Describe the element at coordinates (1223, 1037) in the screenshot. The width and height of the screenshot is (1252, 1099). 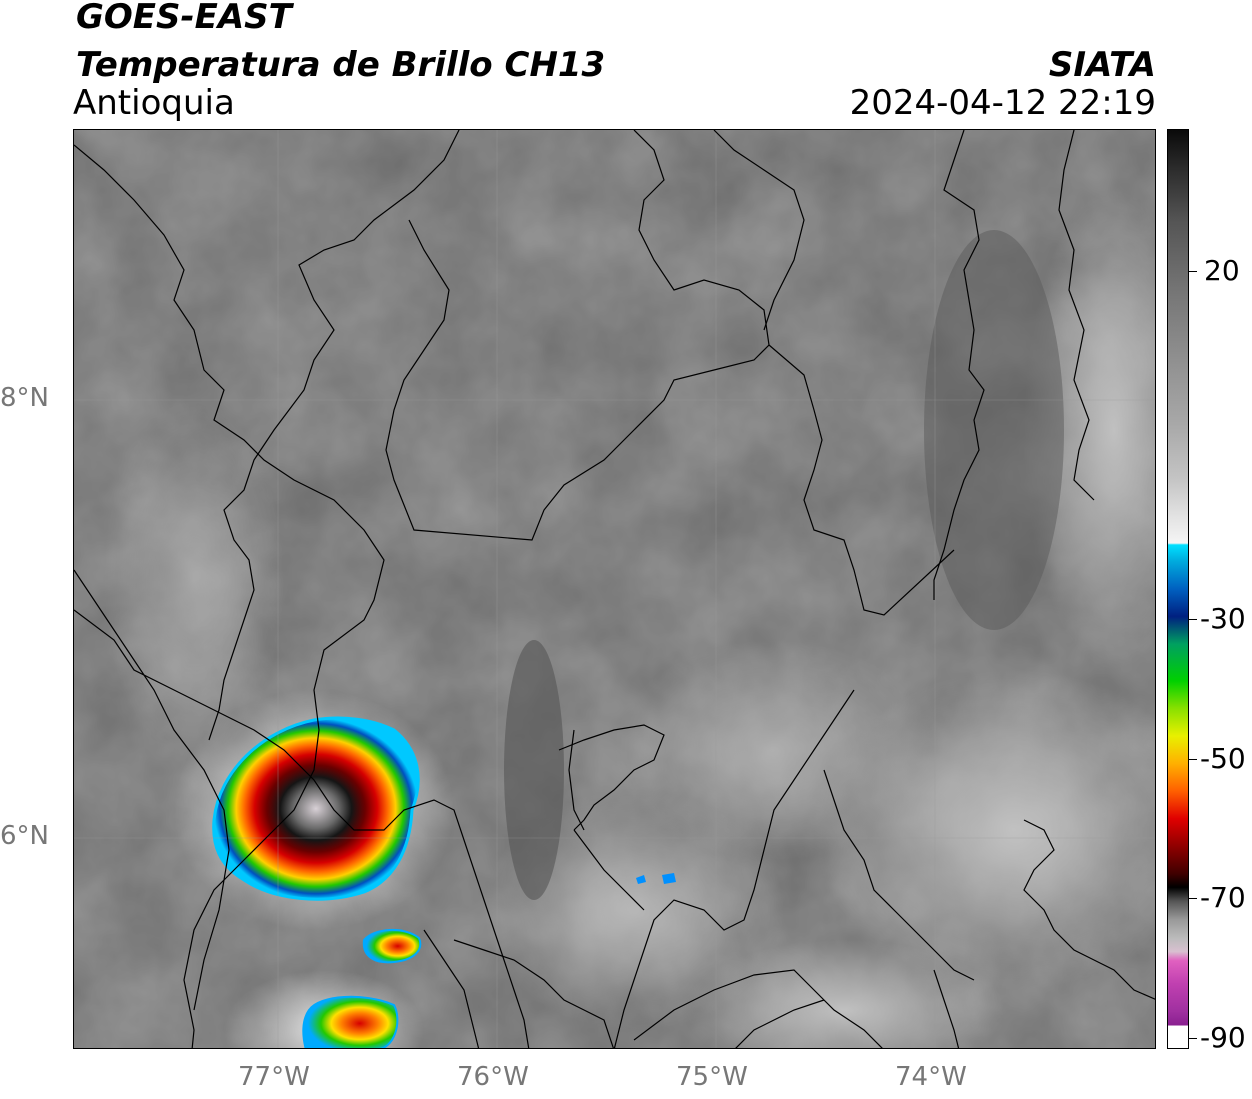
I see `colorbar-tick-label: -90` at that location.